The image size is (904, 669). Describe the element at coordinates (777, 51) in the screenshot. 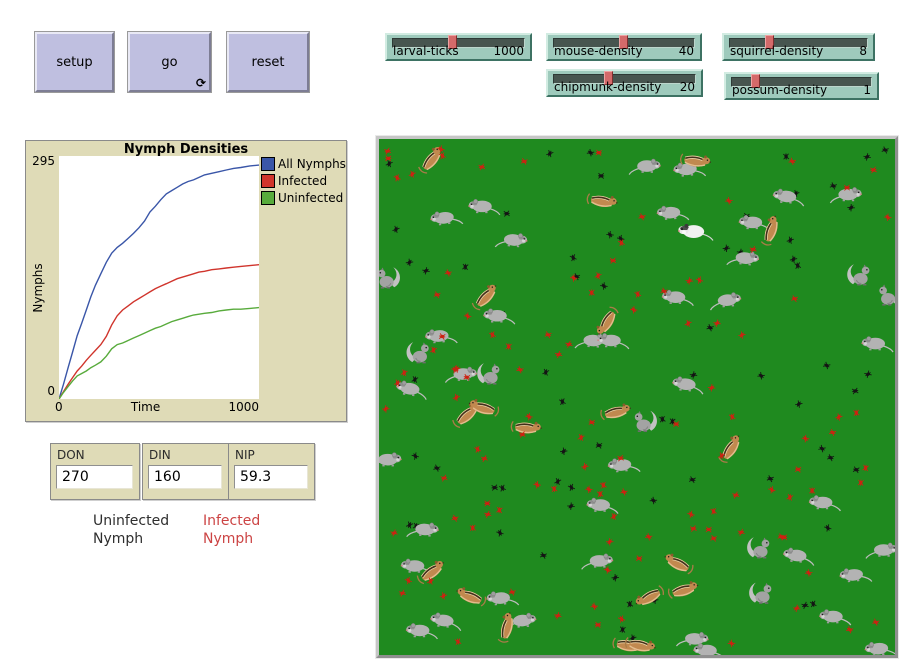

I see `slider-label: squirrel-density` at that location.